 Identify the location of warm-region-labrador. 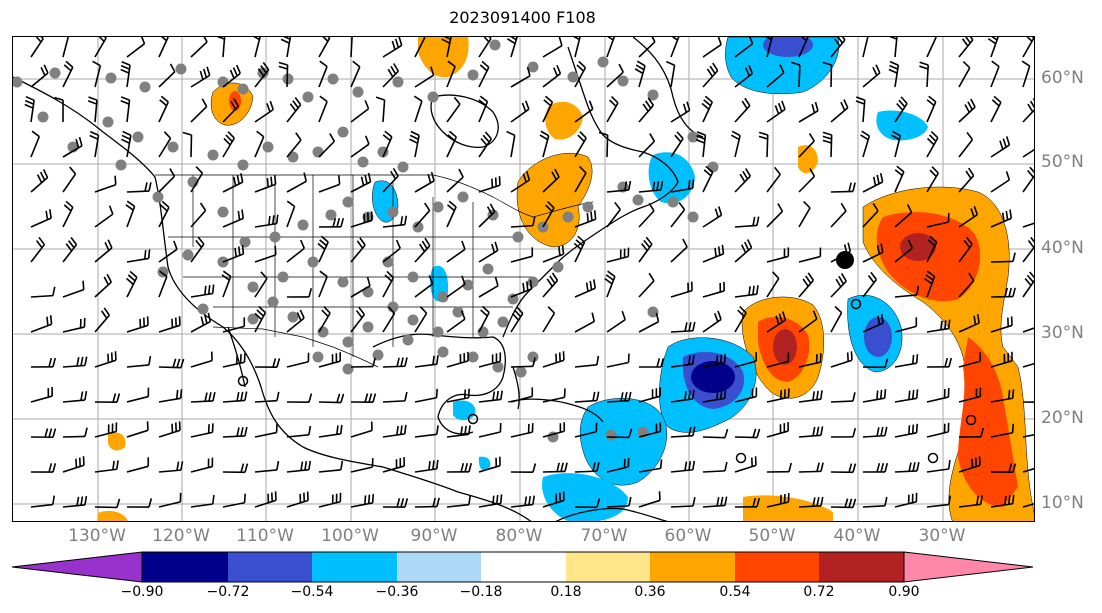
(808, 159).